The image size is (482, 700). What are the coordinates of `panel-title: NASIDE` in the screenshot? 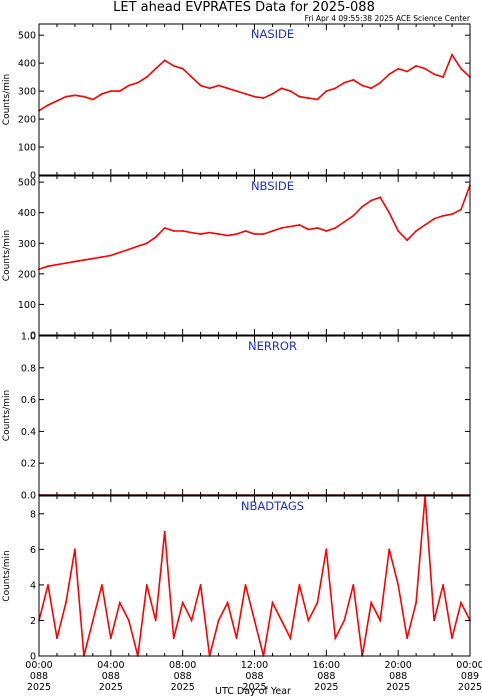 It's located at (272, 34).